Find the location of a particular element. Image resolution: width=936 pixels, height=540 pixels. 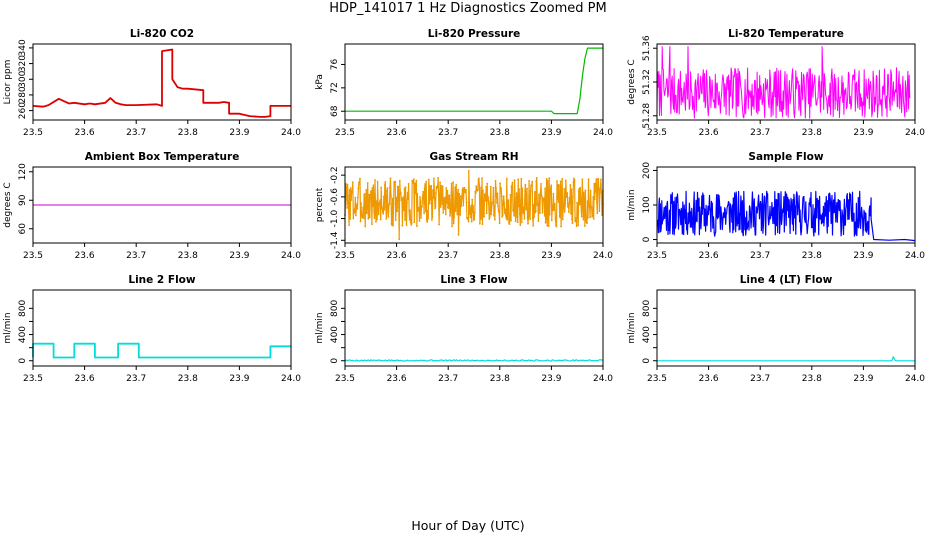

y-tick-label: 260 is located at coordinates (23, 110).